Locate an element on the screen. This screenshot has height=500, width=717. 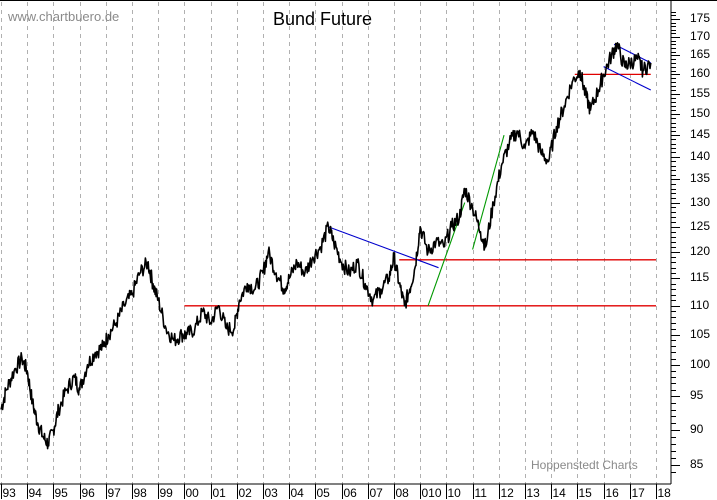
x-tick-label: 02 is located at coordinates (245, 493).